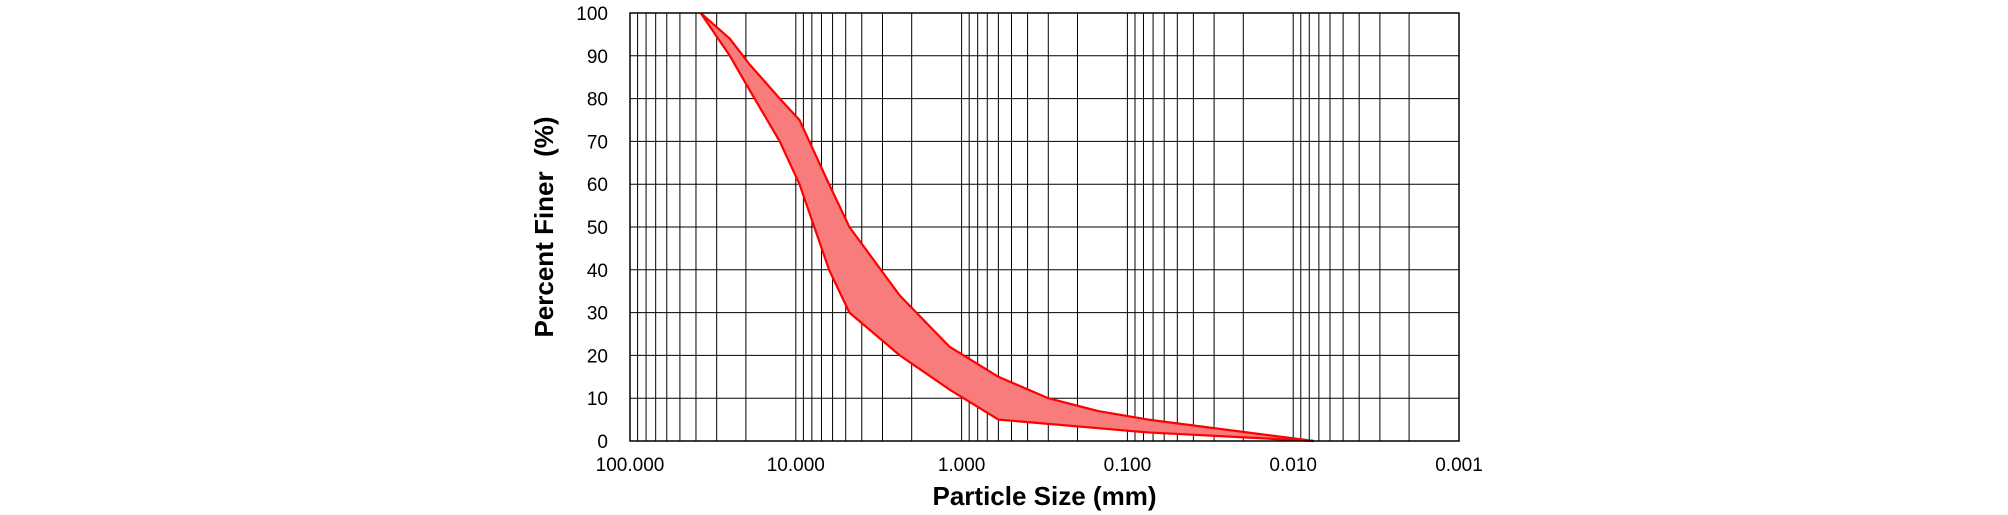  Describe the element at coordinates (1128, 465) in the screenshot. I see `x-tick-label: 0.100` at that location.